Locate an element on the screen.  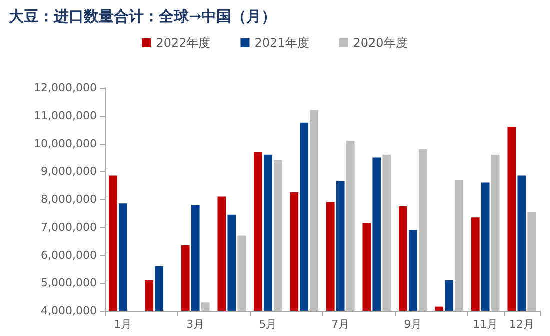
y-tick-label: 8,000,000 is located at coordinates (69, 199).